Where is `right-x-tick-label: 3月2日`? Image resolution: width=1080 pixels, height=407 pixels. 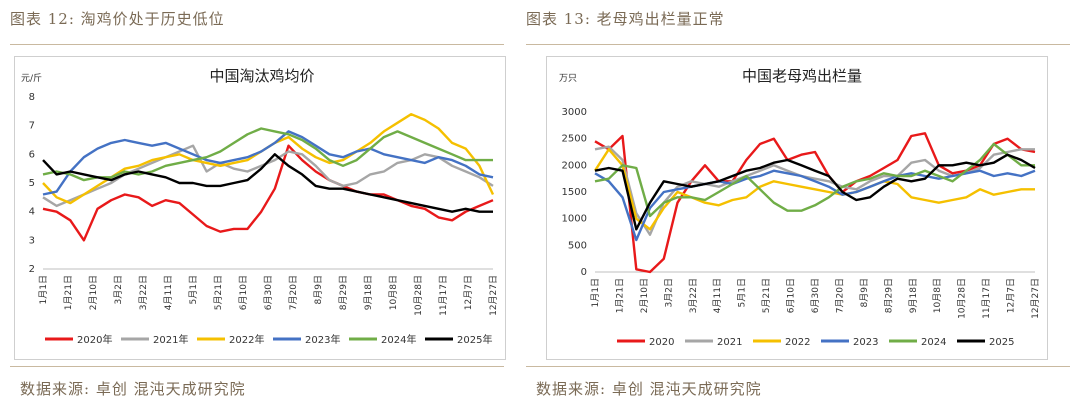
right-x-tick-label: 3月2日 is located at coordinates (668, 292).